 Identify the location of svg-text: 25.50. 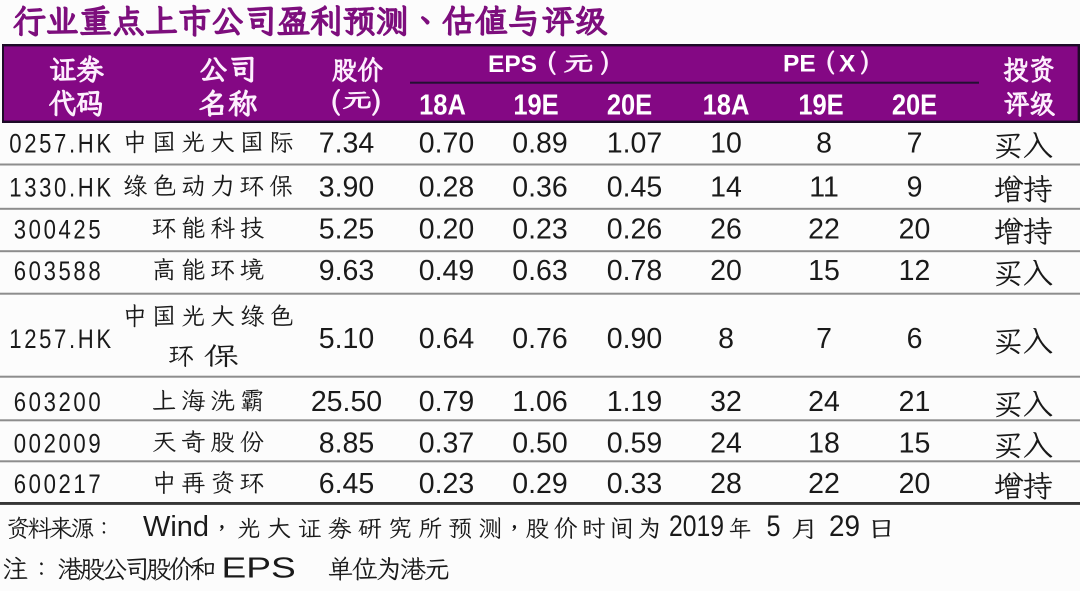
(346, 402).